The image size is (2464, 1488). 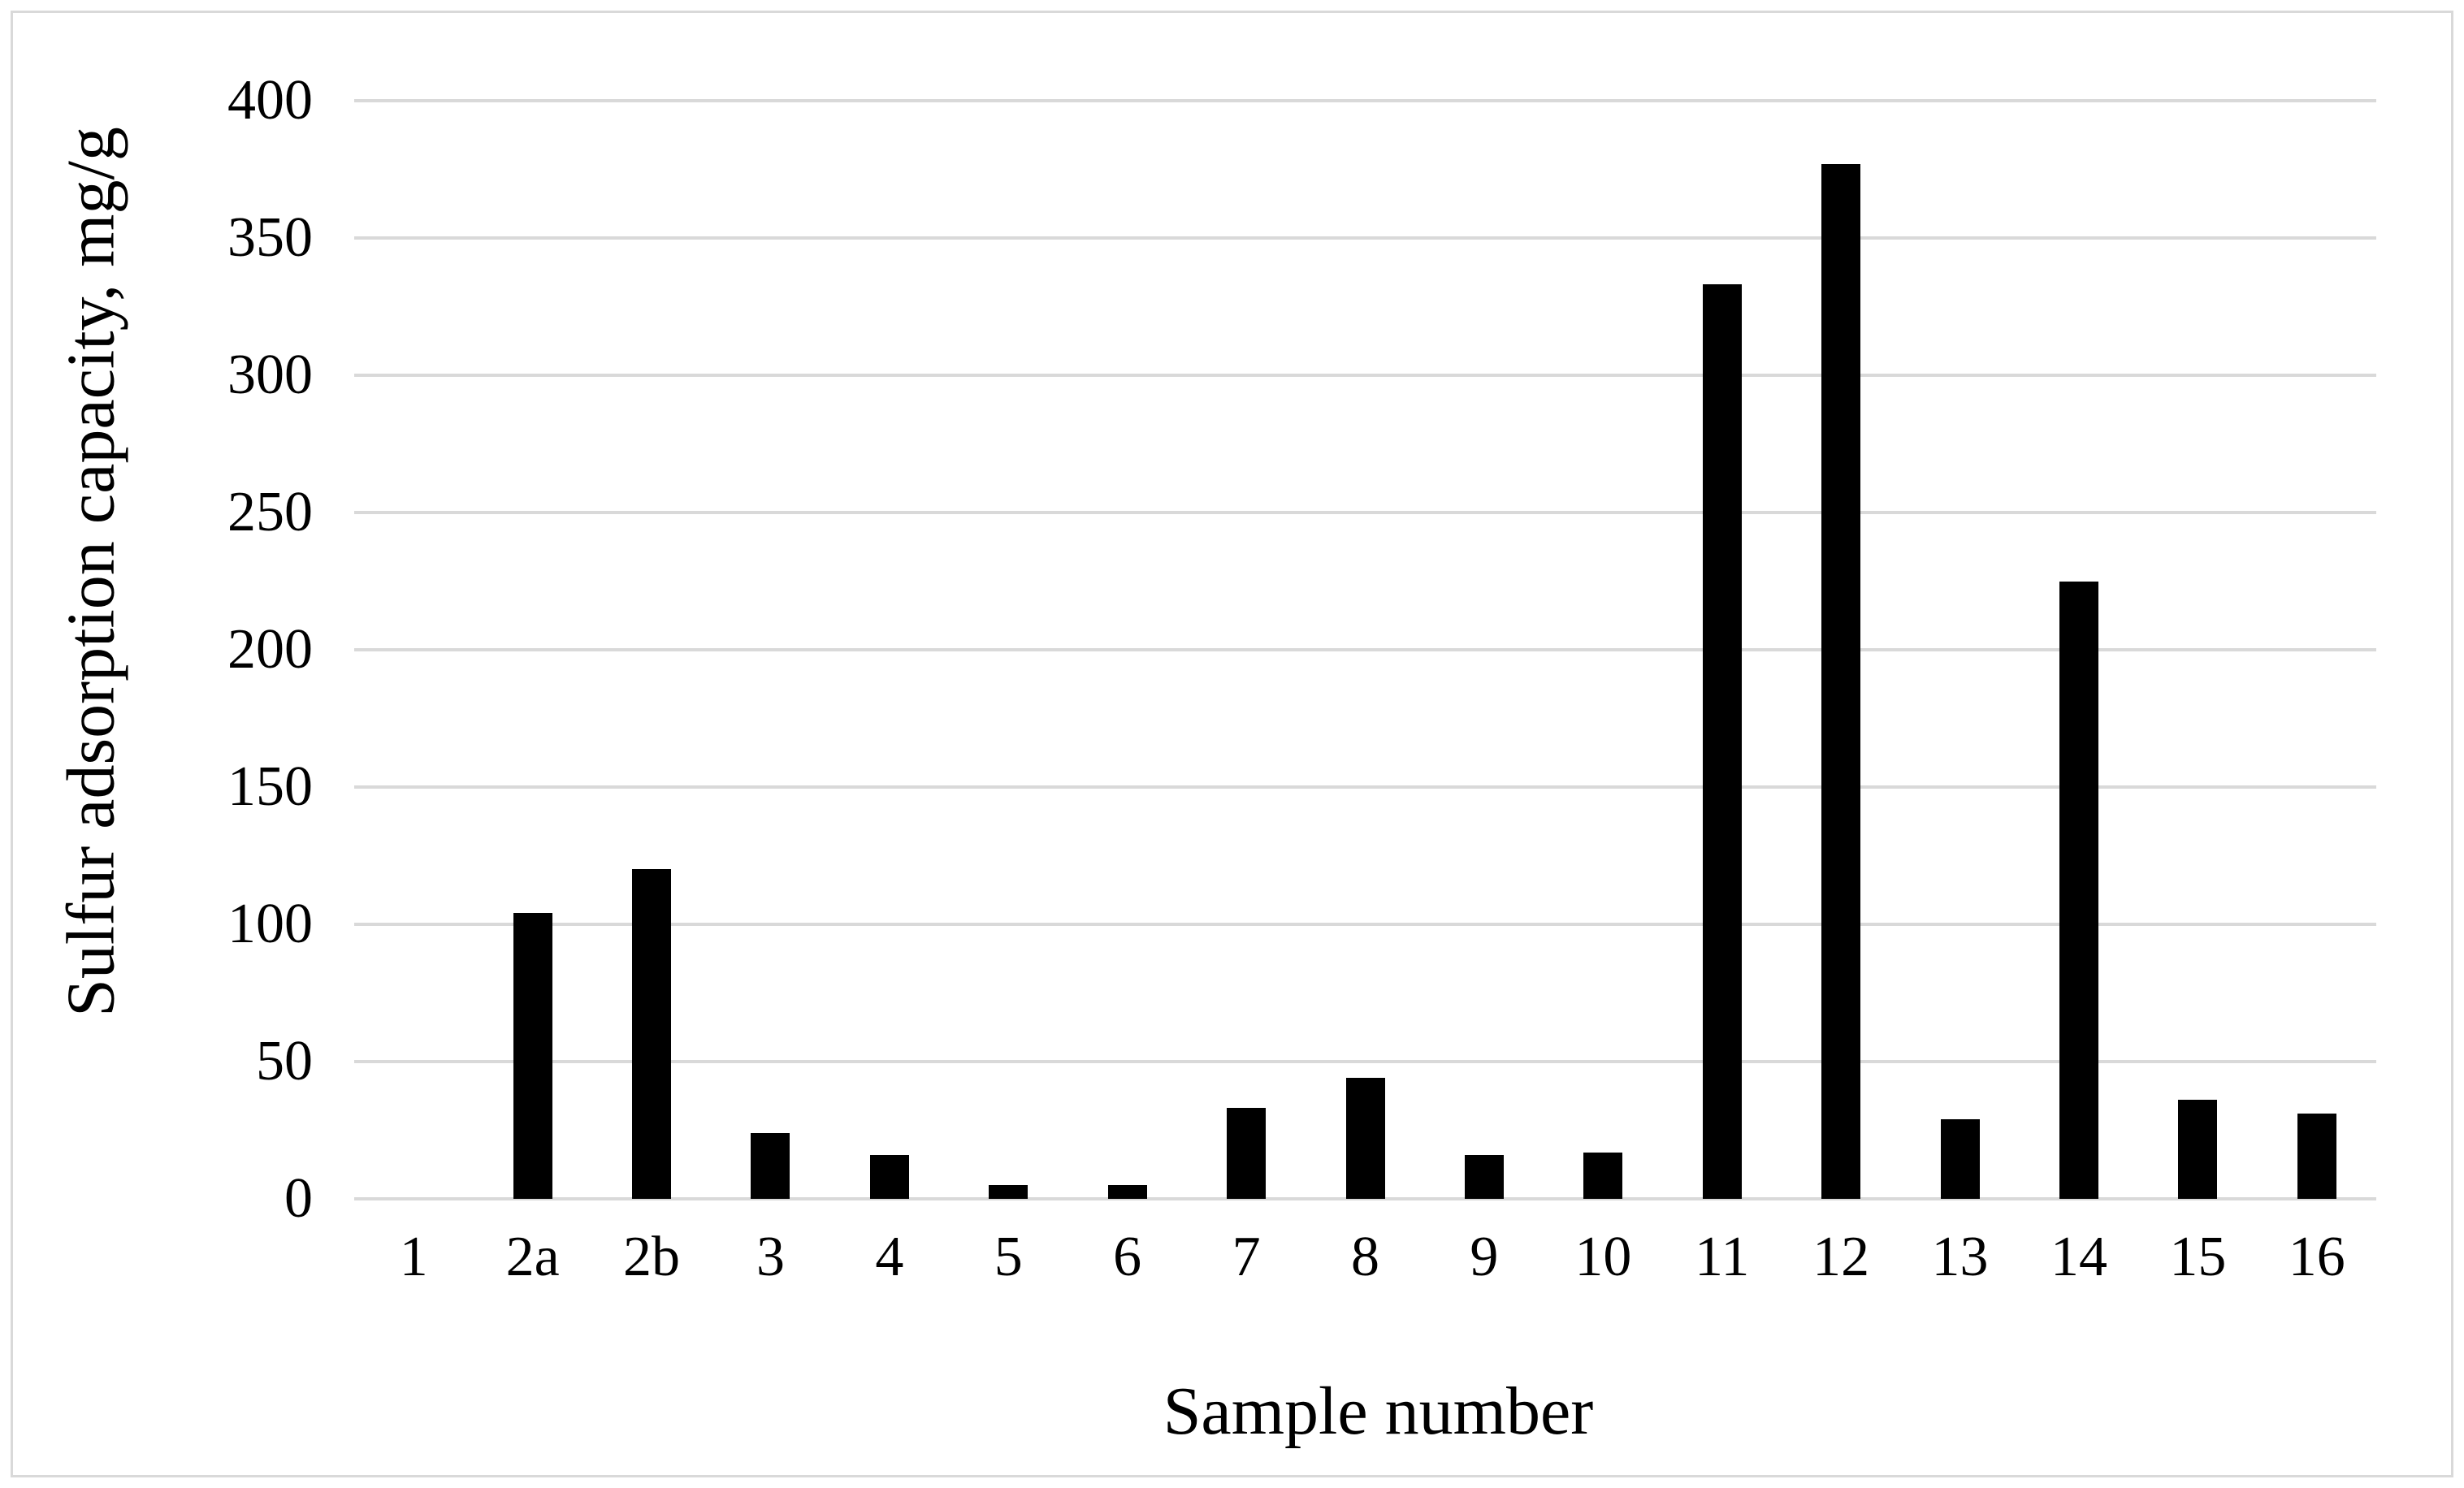 What do you see at coordinates (284, 1061) in the screenshot?
I see `y-tick-label: 50` at bounding box center [284, 1061].